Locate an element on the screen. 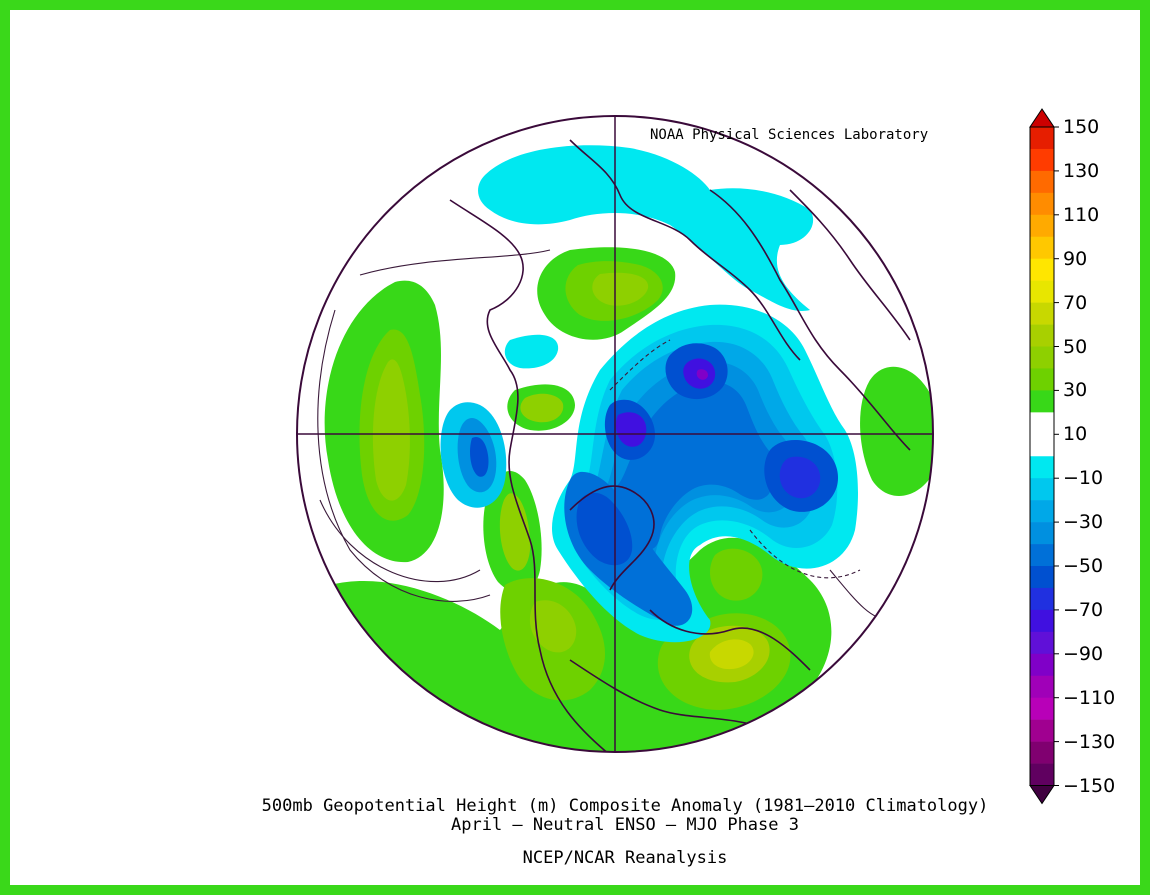 The image size is (1150, 895). colorbar-tick-label: −150 is located at coordinates (1089, 785).